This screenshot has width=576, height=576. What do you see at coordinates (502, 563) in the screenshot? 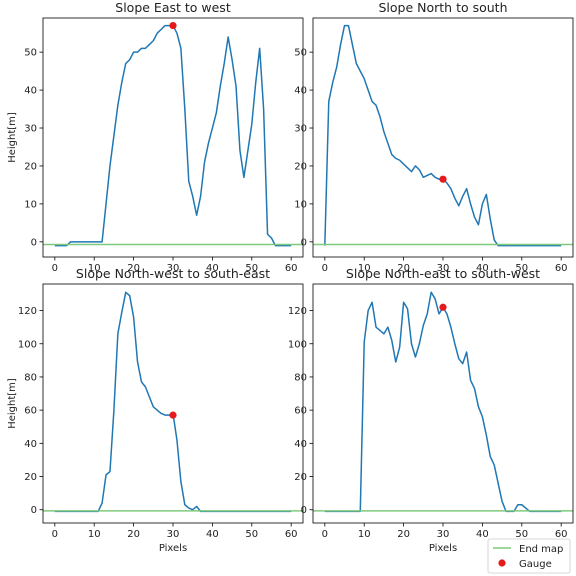
I see `legend-gauge-swatch` at bounding box center [502, 563].